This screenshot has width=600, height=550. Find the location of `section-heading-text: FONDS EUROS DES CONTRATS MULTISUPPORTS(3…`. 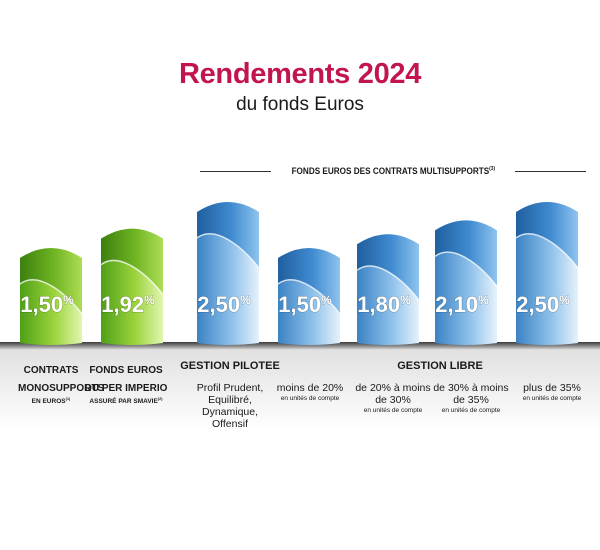

section-heading-text: FONDS EUROS DES CONTRATS MULTISUPPORTS(3… is located at coordinates (393, 171).